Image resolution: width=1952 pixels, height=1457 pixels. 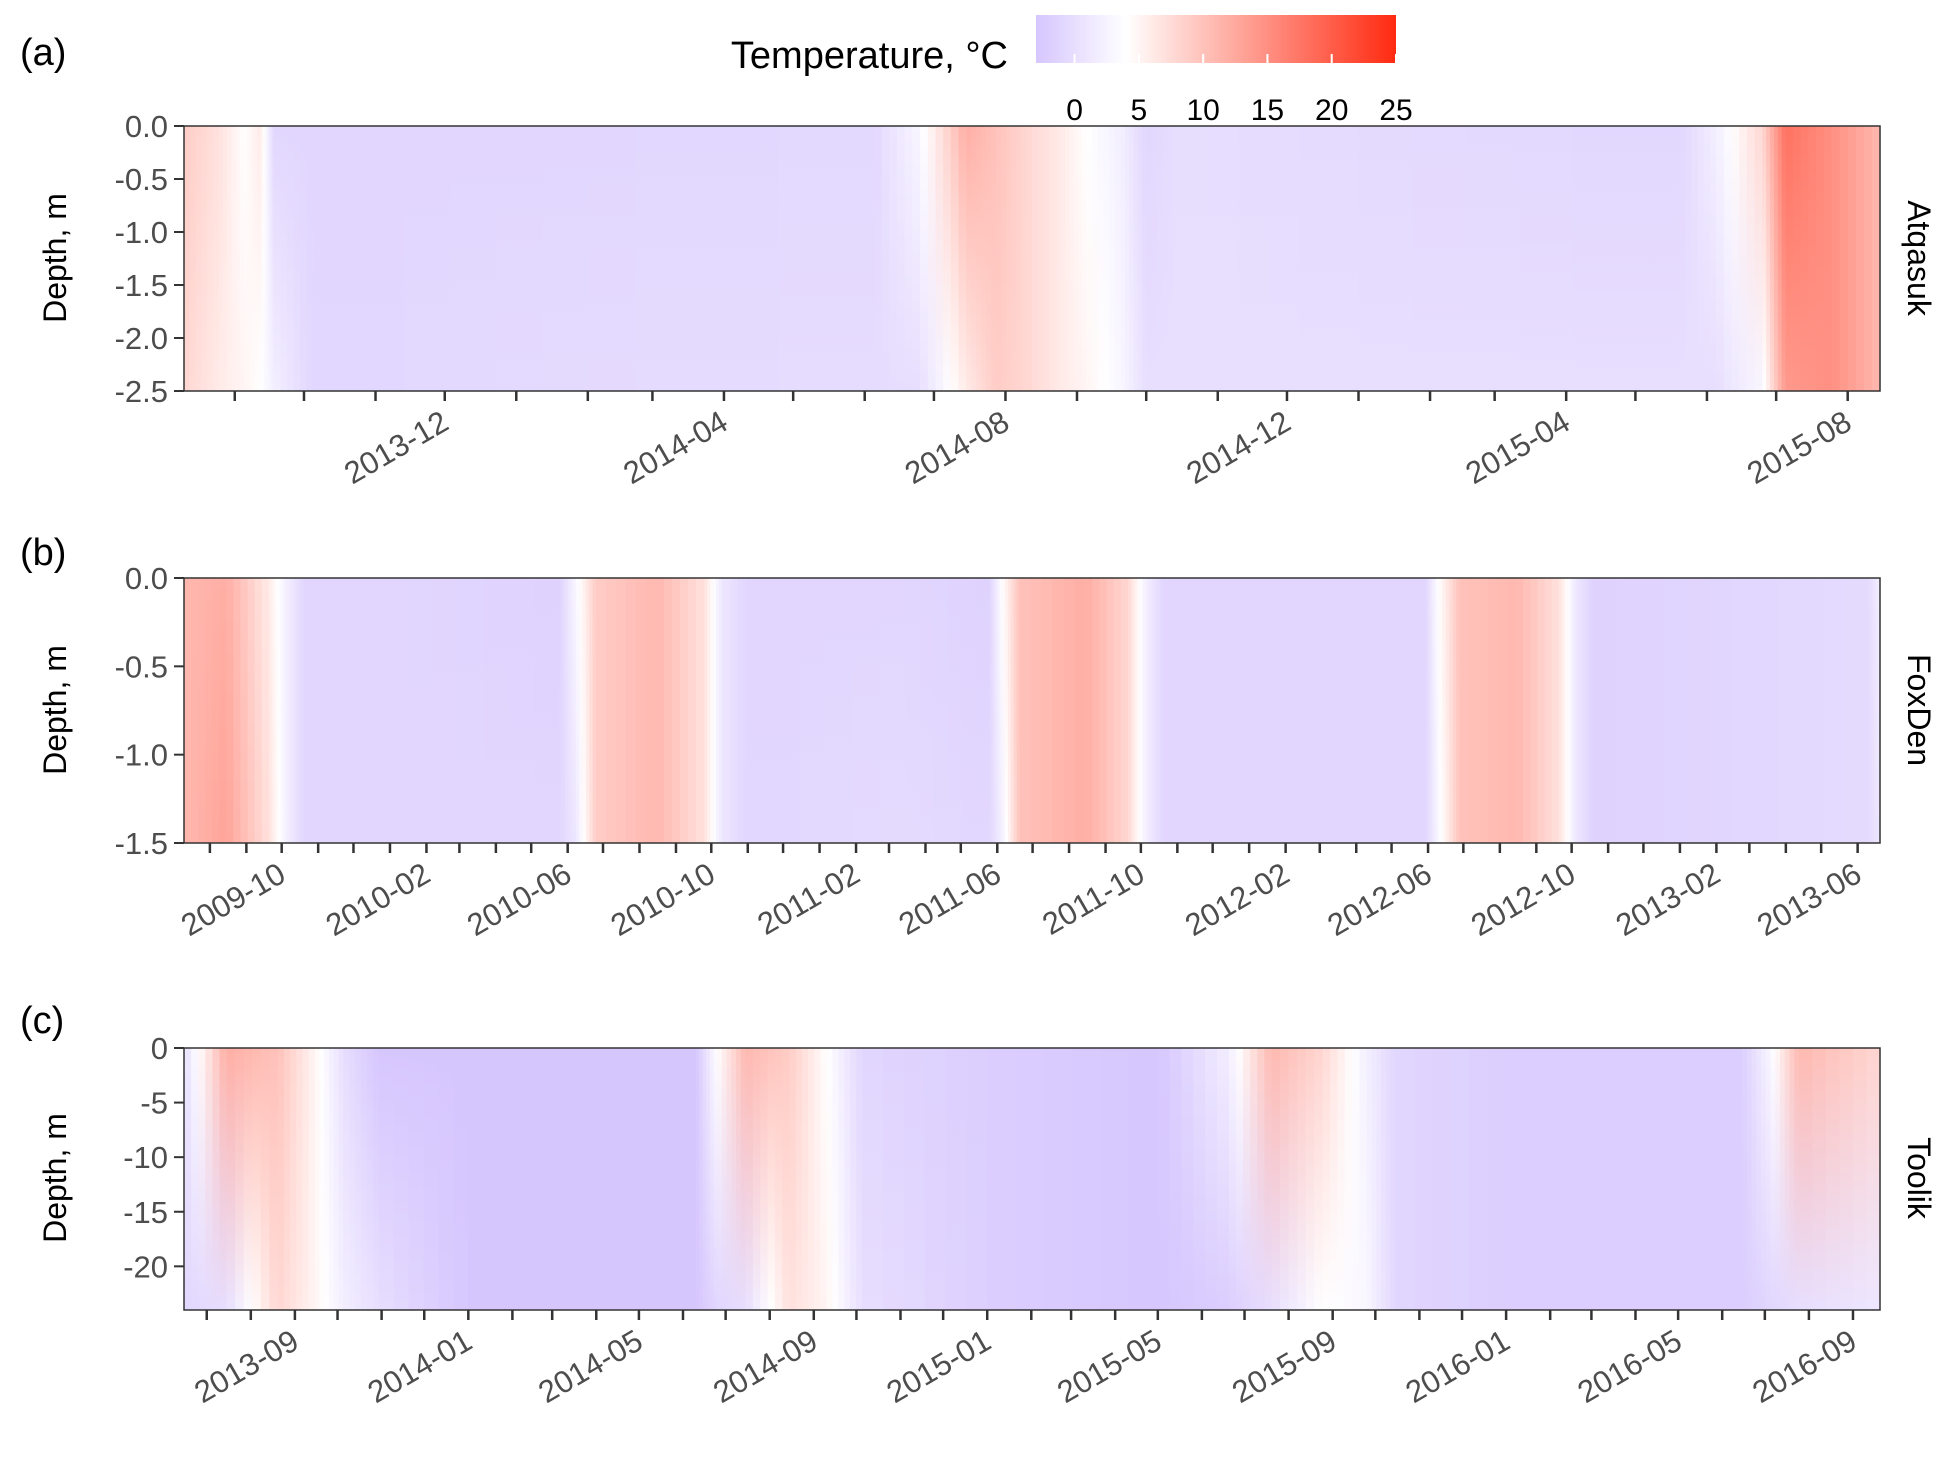 What do you see at coordinates (950, 899) in the screenshot?
I see `x-tick-label: 2011-06` at bounding box center [950, 899].